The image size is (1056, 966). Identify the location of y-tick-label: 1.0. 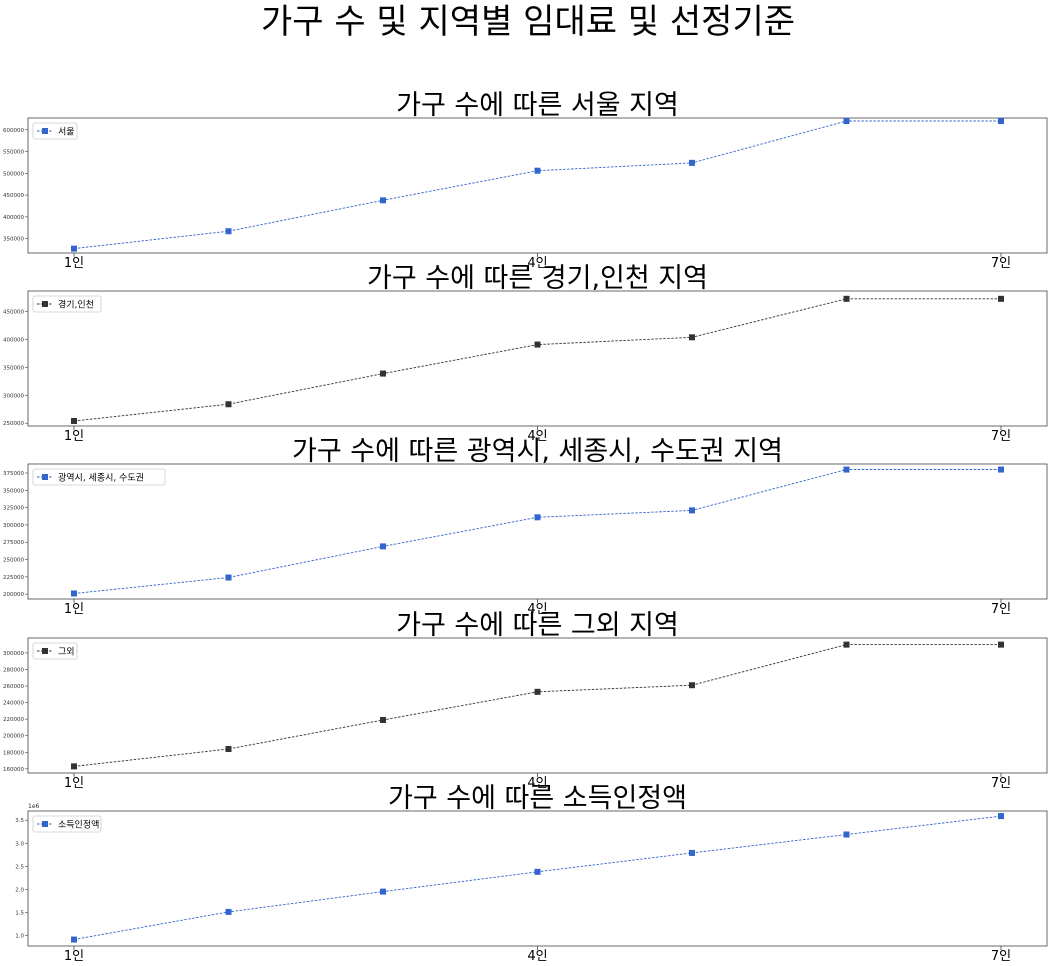
(19, 936).